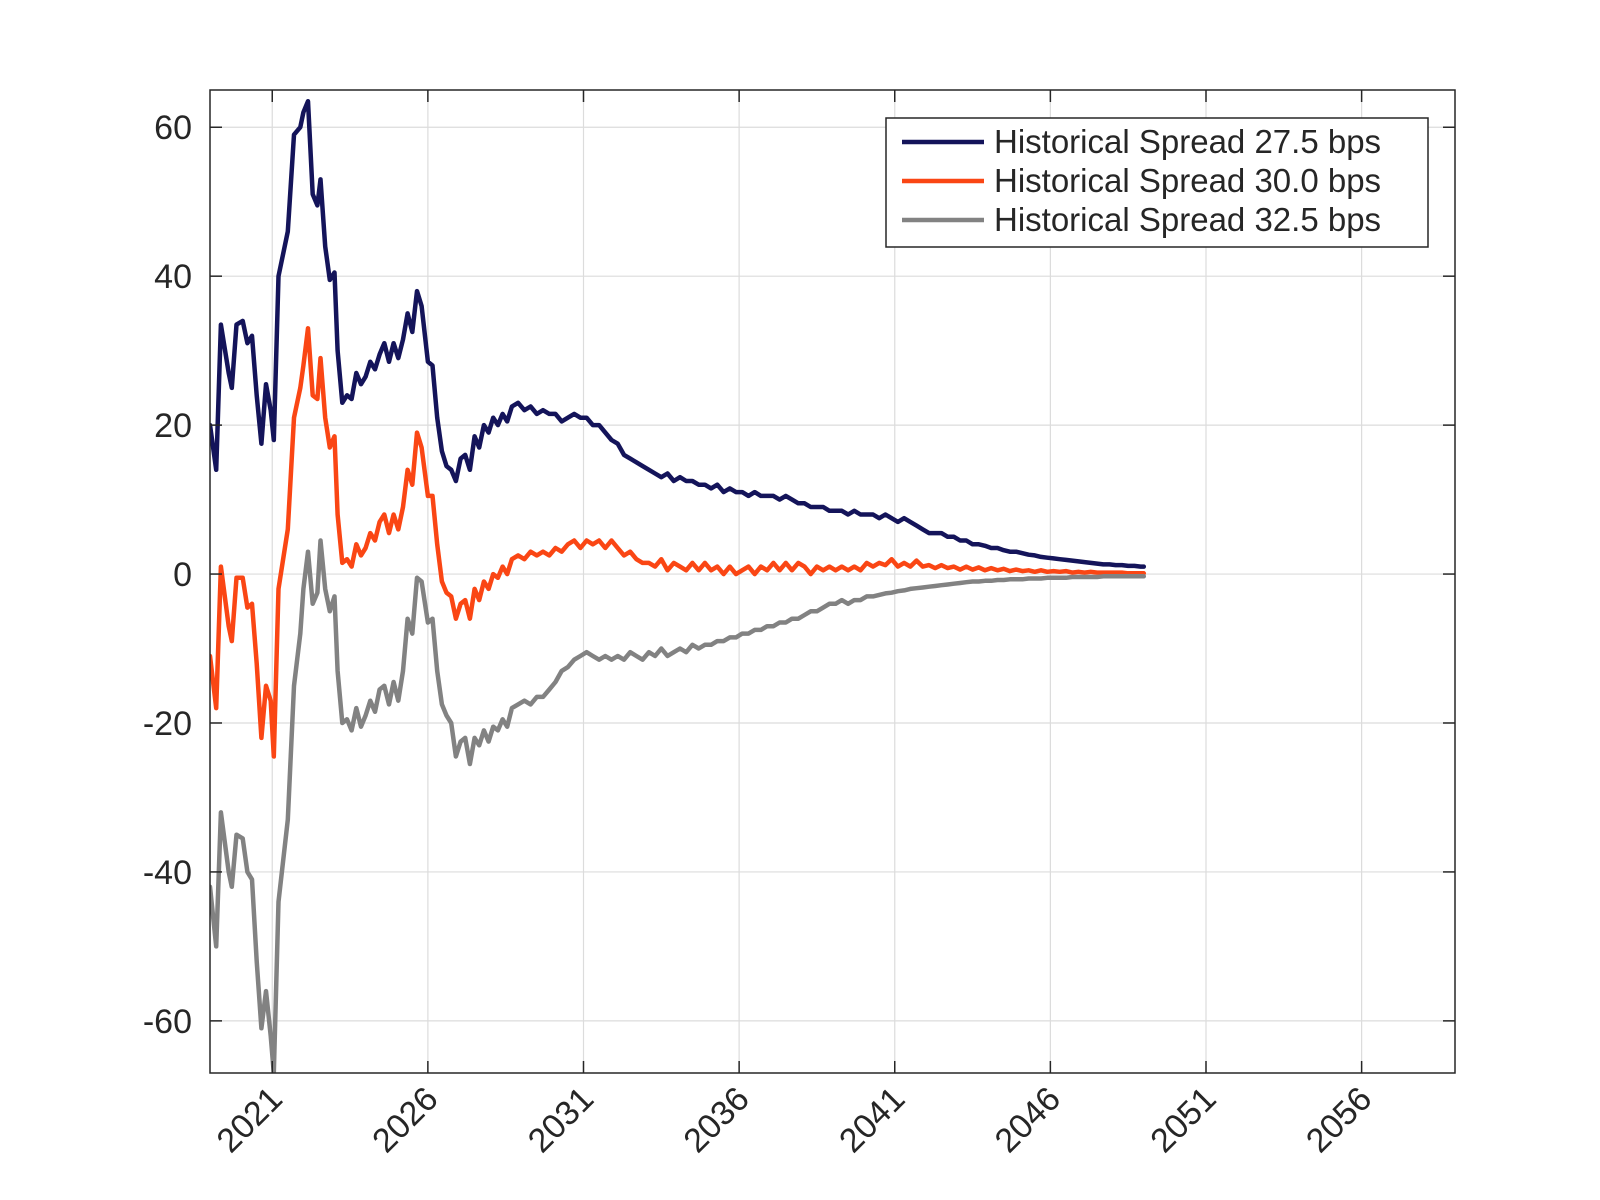 This screenshot has height=1200, width=1600. Describe the element at coordinates (1187, 219) in the screenshot. I see `legend-label: Historical Spread 32.5 bps` at that location.